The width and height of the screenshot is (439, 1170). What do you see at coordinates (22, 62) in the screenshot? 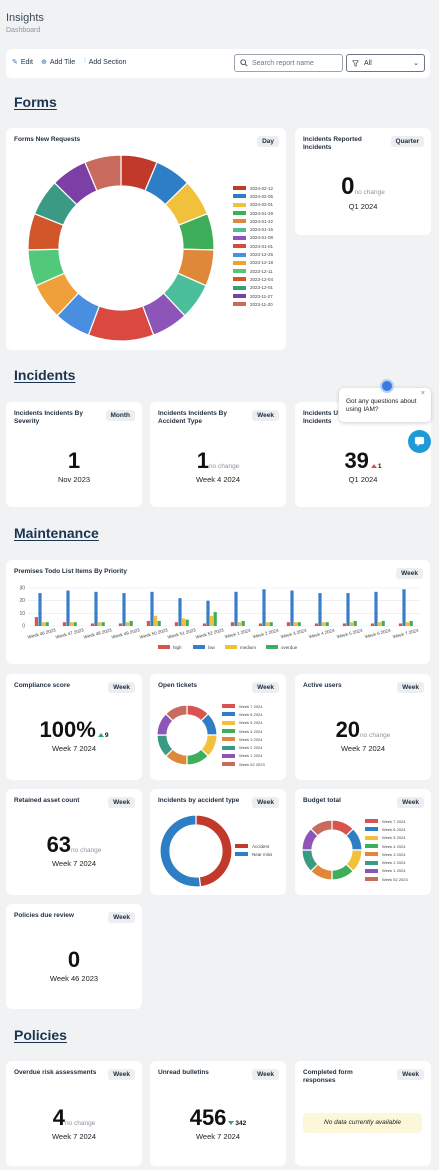
I see `edit-button: ✎ Edit` at bounding box center [22, 62].